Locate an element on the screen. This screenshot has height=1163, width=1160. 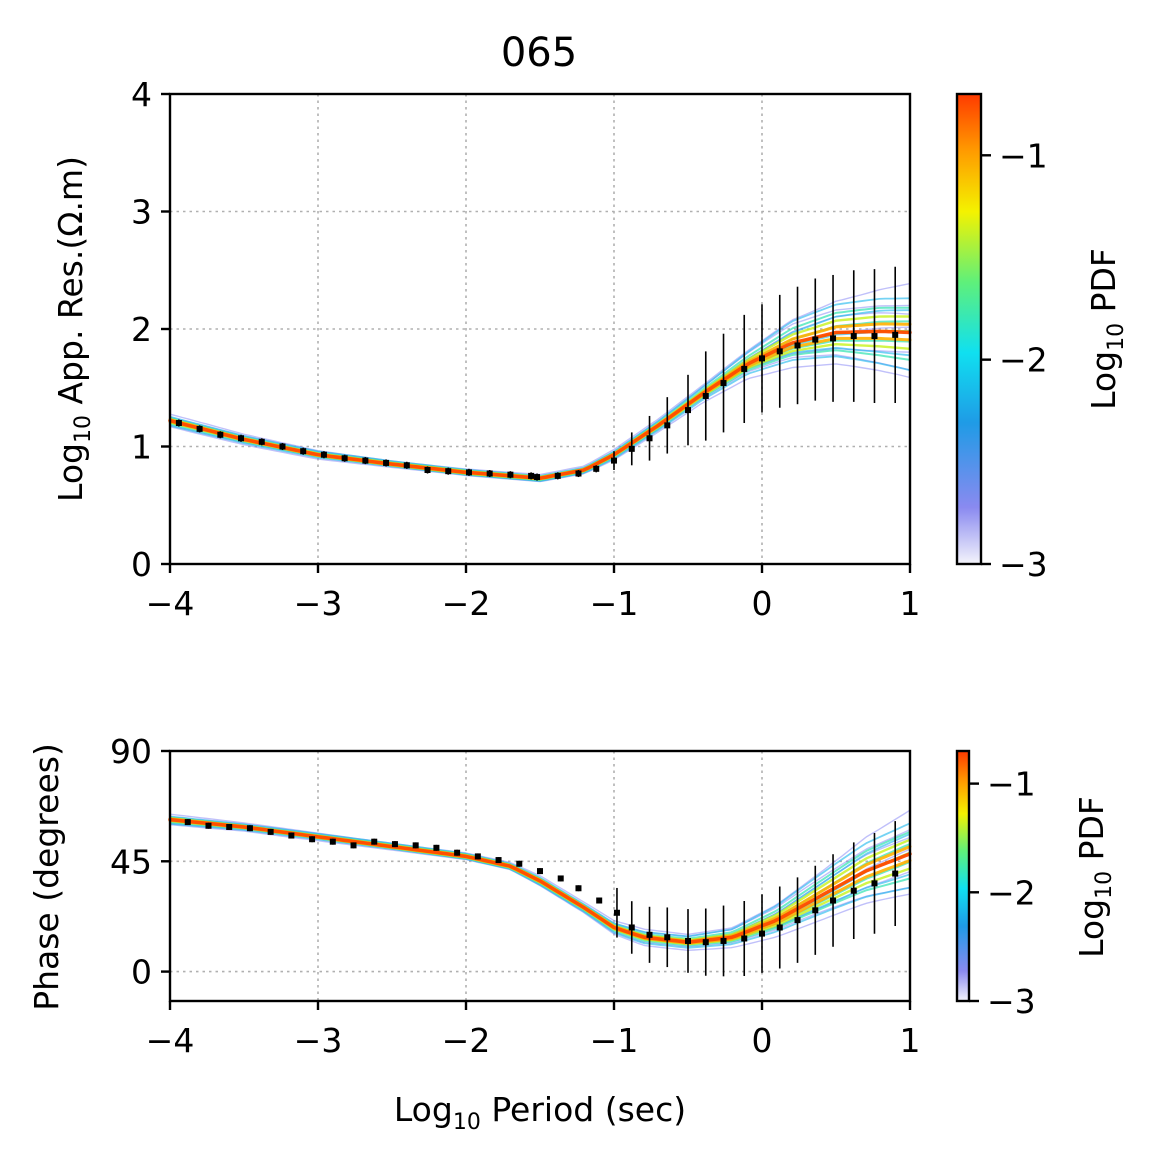
phase-xtick-label-2: −2 is located at coordinates (466, 1040).